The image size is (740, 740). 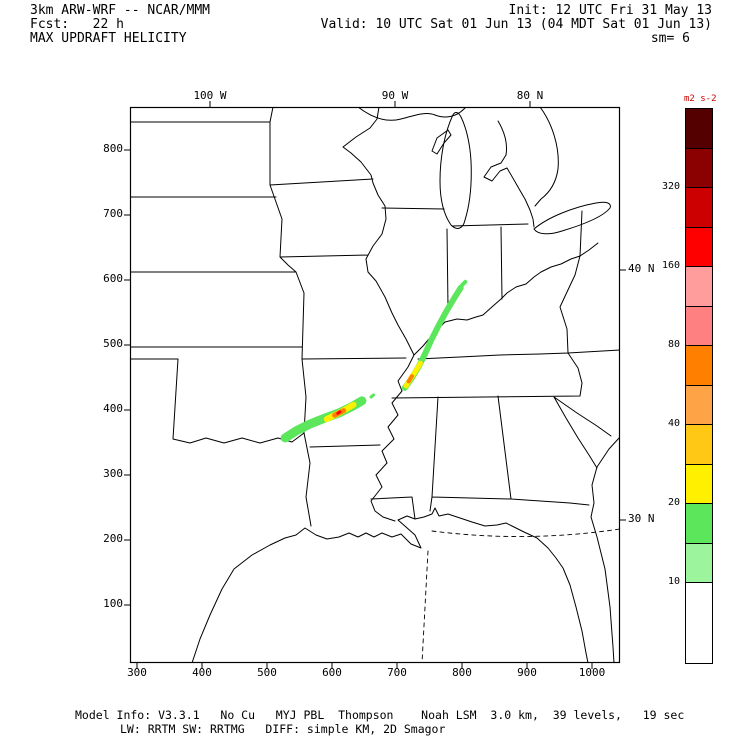 What do you see at coordinates (113, 603) in the screenshot?
I see `y-axis-tick-label: 100` at bounding box center [113, 603].